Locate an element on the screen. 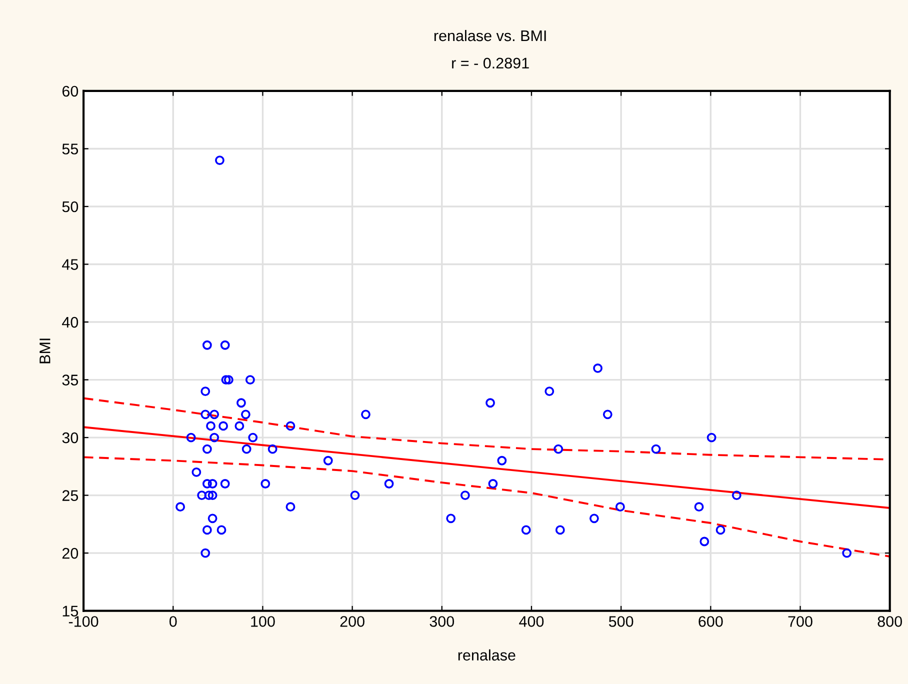 This screenshot has width=908, height=684. y-tick-label: 15 is located at coordinates (70, 611).